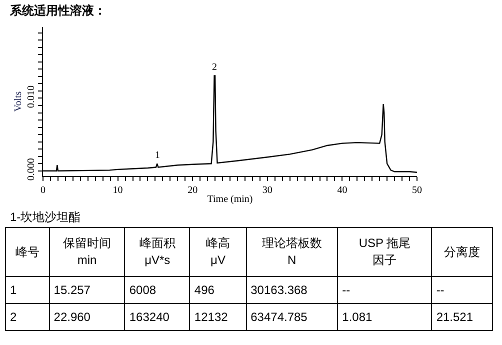 The height and width of the screenshot is (345, 502). I want to click on x-axis-title: Time (min), so click(230, 199).